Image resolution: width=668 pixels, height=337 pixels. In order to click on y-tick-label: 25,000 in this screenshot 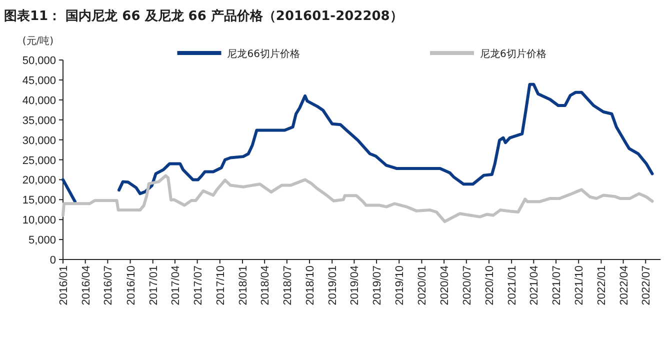, I will do `click(39, 160)`.